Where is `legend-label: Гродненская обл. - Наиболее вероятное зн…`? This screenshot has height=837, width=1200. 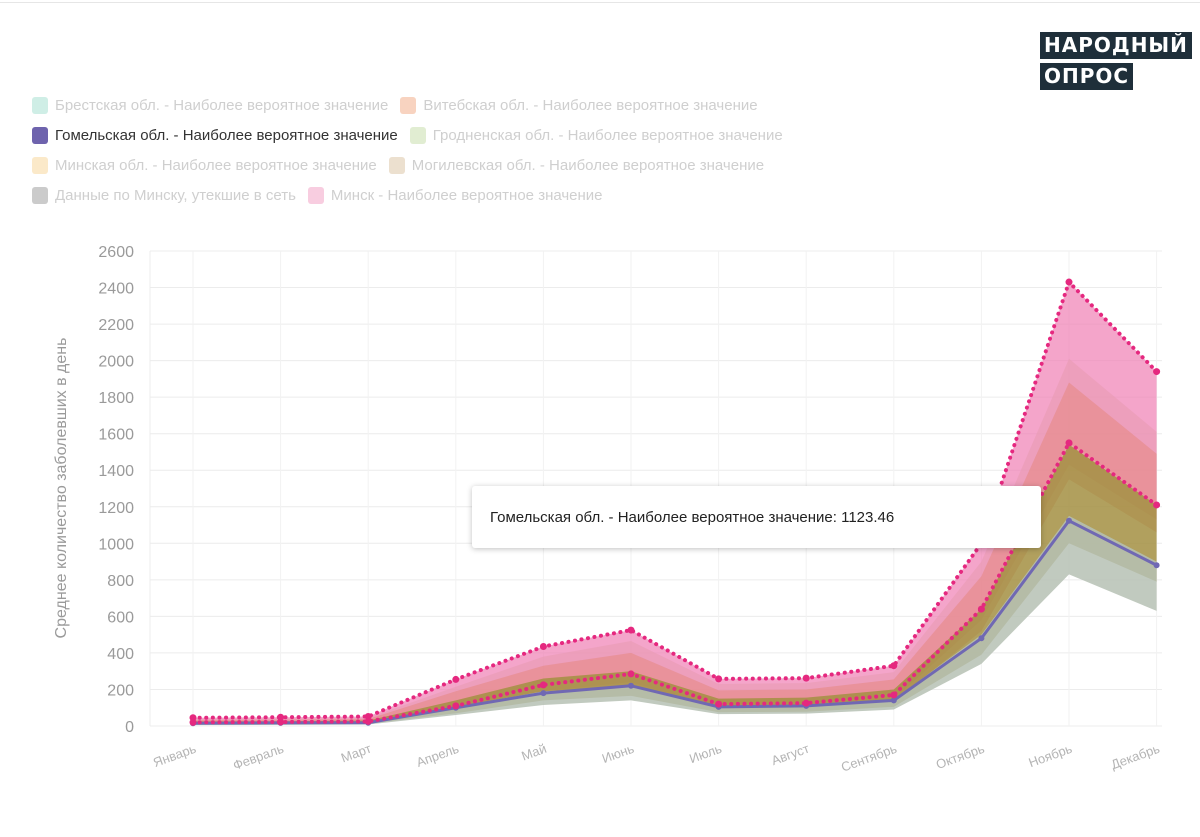
legend-label: Гродненская обл. - Наиболее вероятное зн… is located at coordinates (607, 135).